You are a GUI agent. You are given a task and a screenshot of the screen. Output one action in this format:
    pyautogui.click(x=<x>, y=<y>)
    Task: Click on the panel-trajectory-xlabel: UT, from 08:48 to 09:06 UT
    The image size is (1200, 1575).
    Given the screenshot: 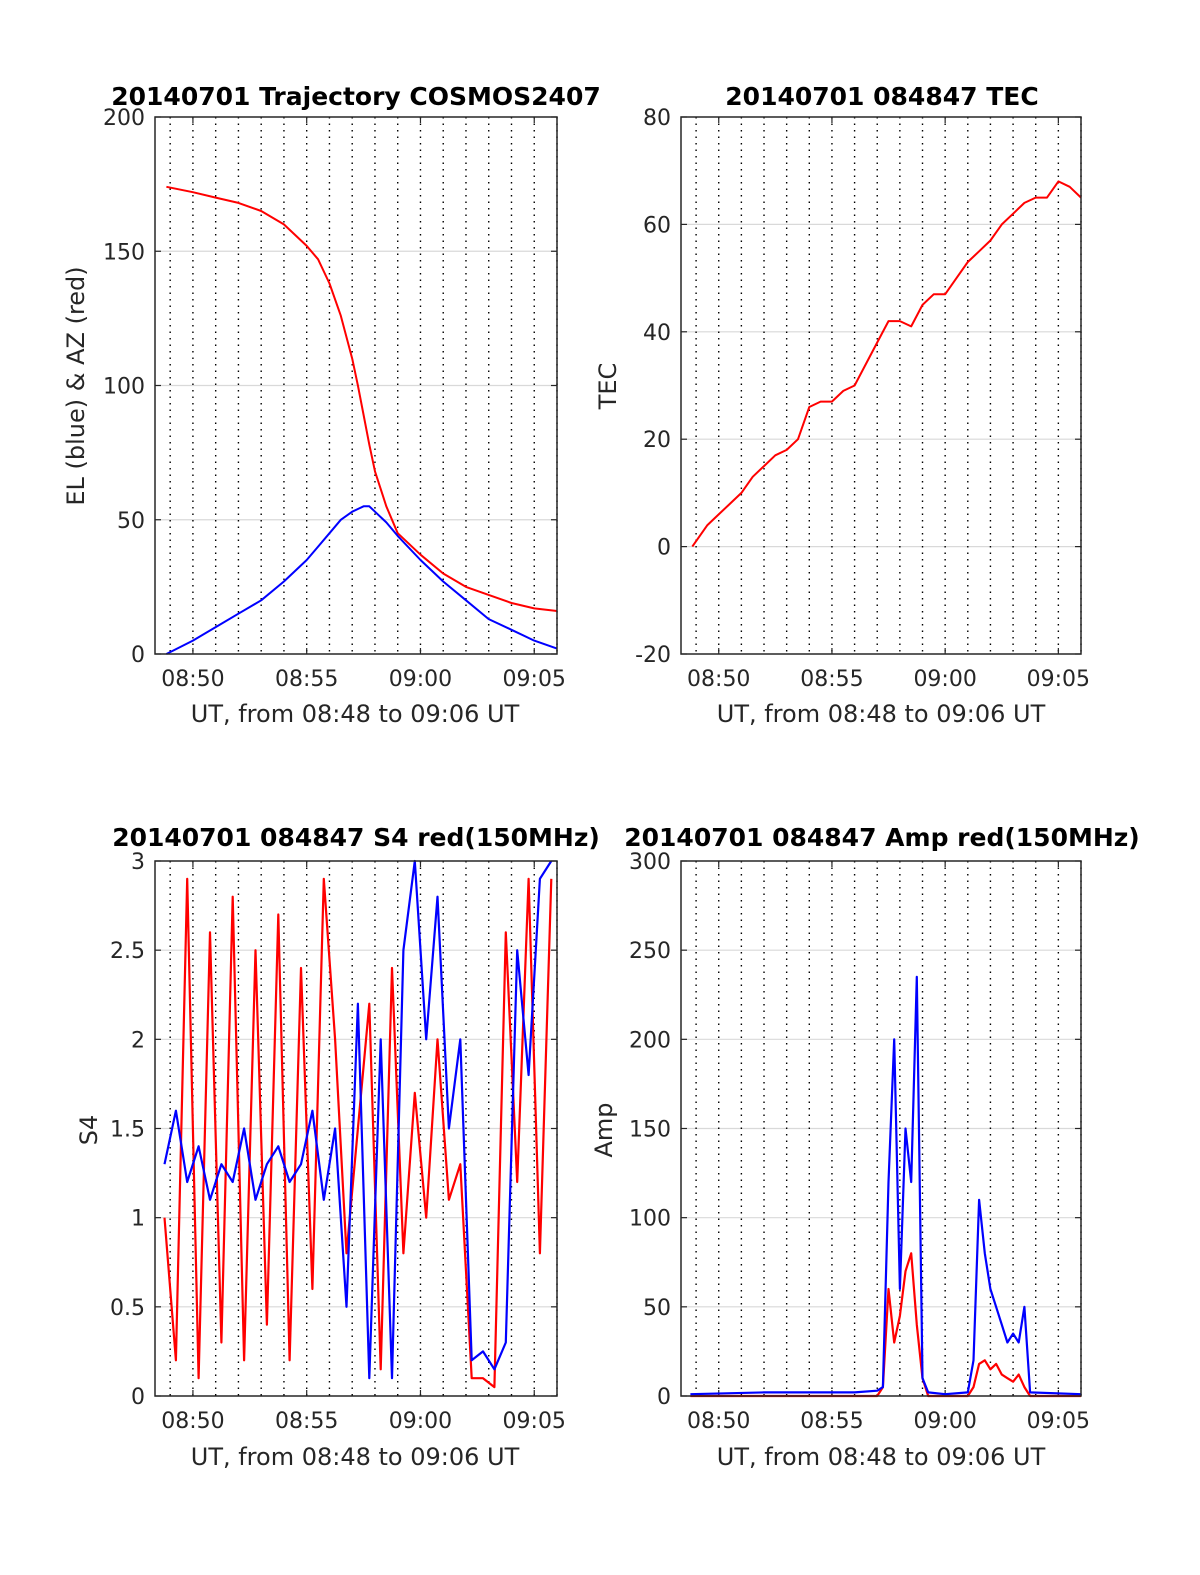 What is the action you would take?
    pyautogui.click(x=355, y=714)
    